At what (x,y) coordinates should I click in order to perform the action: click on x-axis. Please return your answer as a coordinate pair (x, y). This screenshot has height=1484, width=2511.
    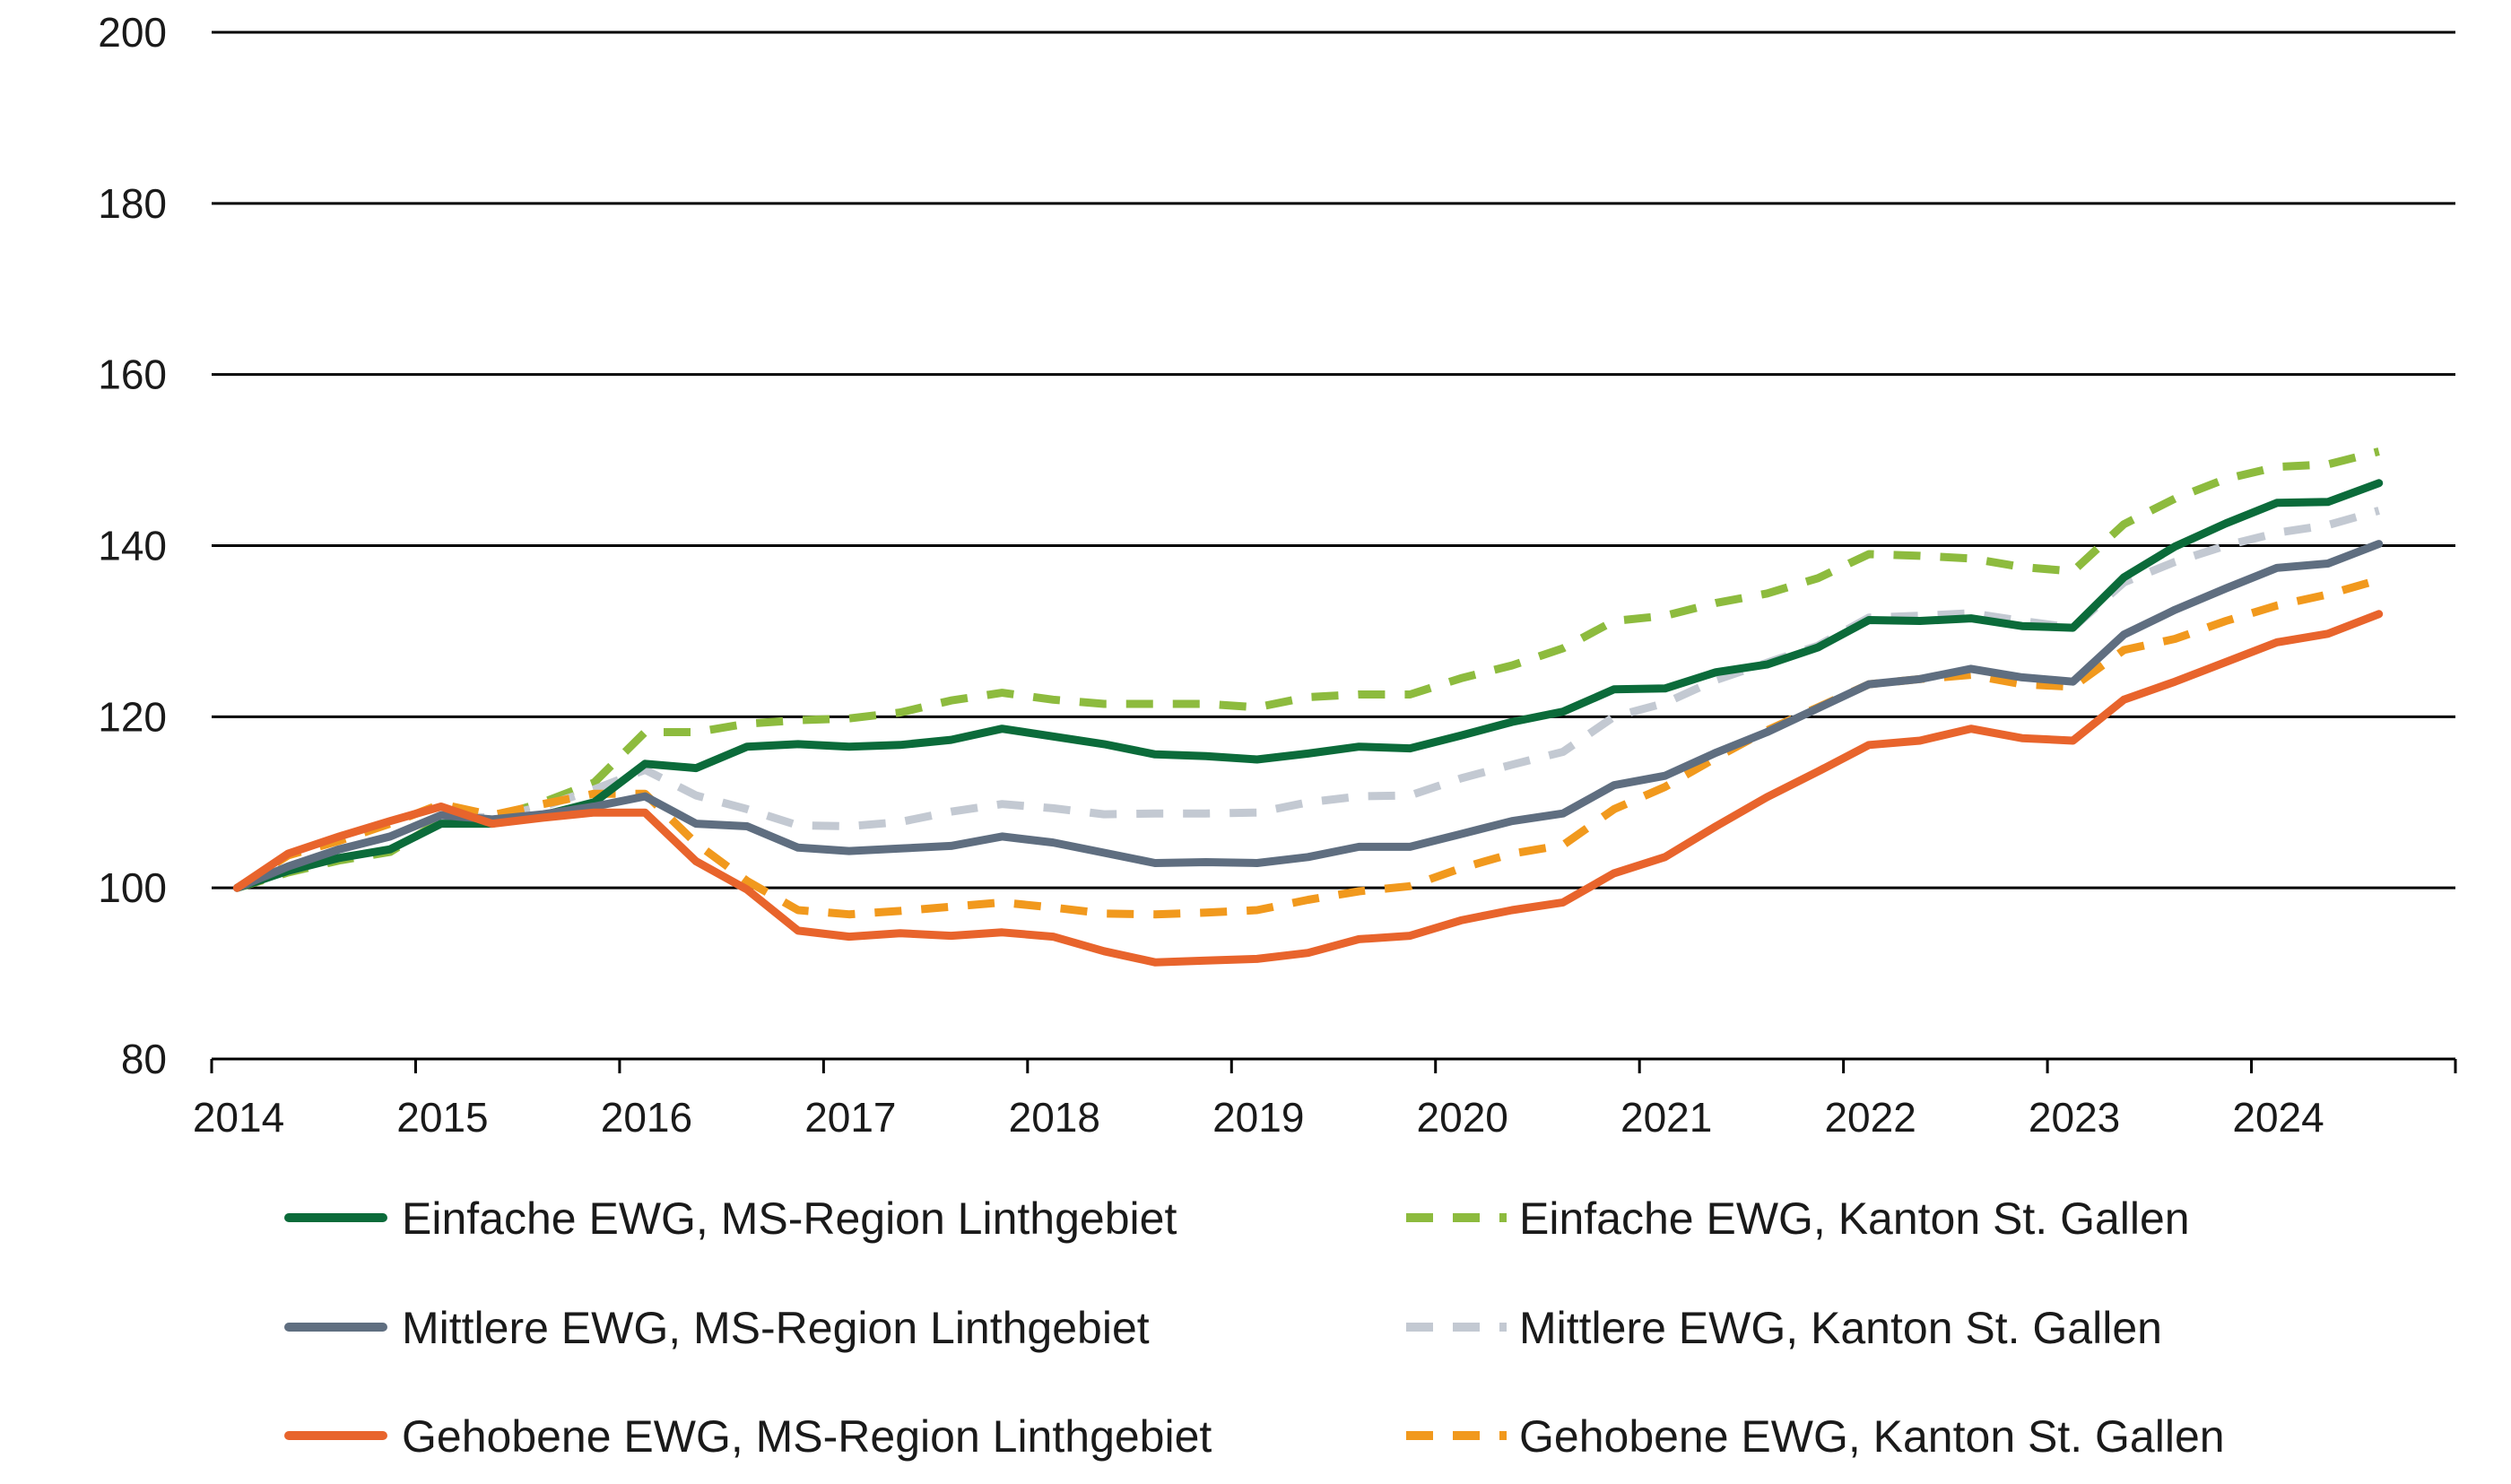
    Looking at the image, I should click on (1333, 1065).